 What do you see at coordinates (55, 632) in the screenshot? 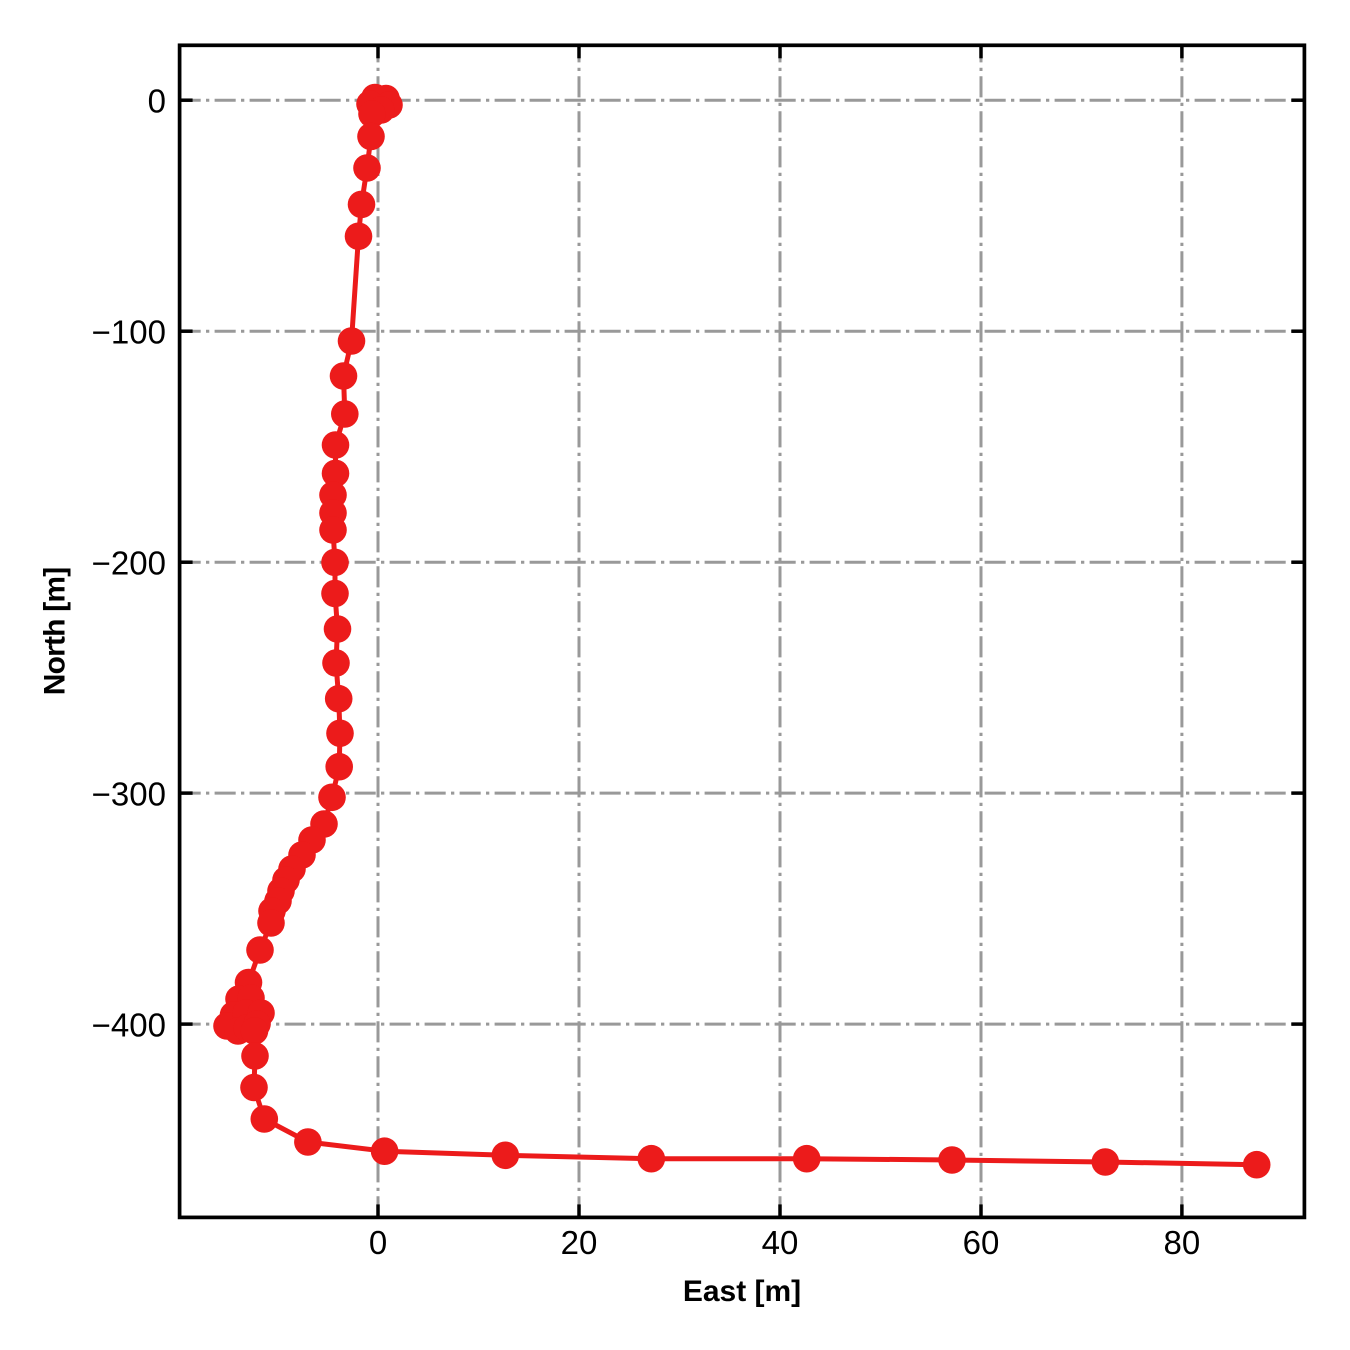
I see `svg-text: North [m]` at bounding box center [55, 632].